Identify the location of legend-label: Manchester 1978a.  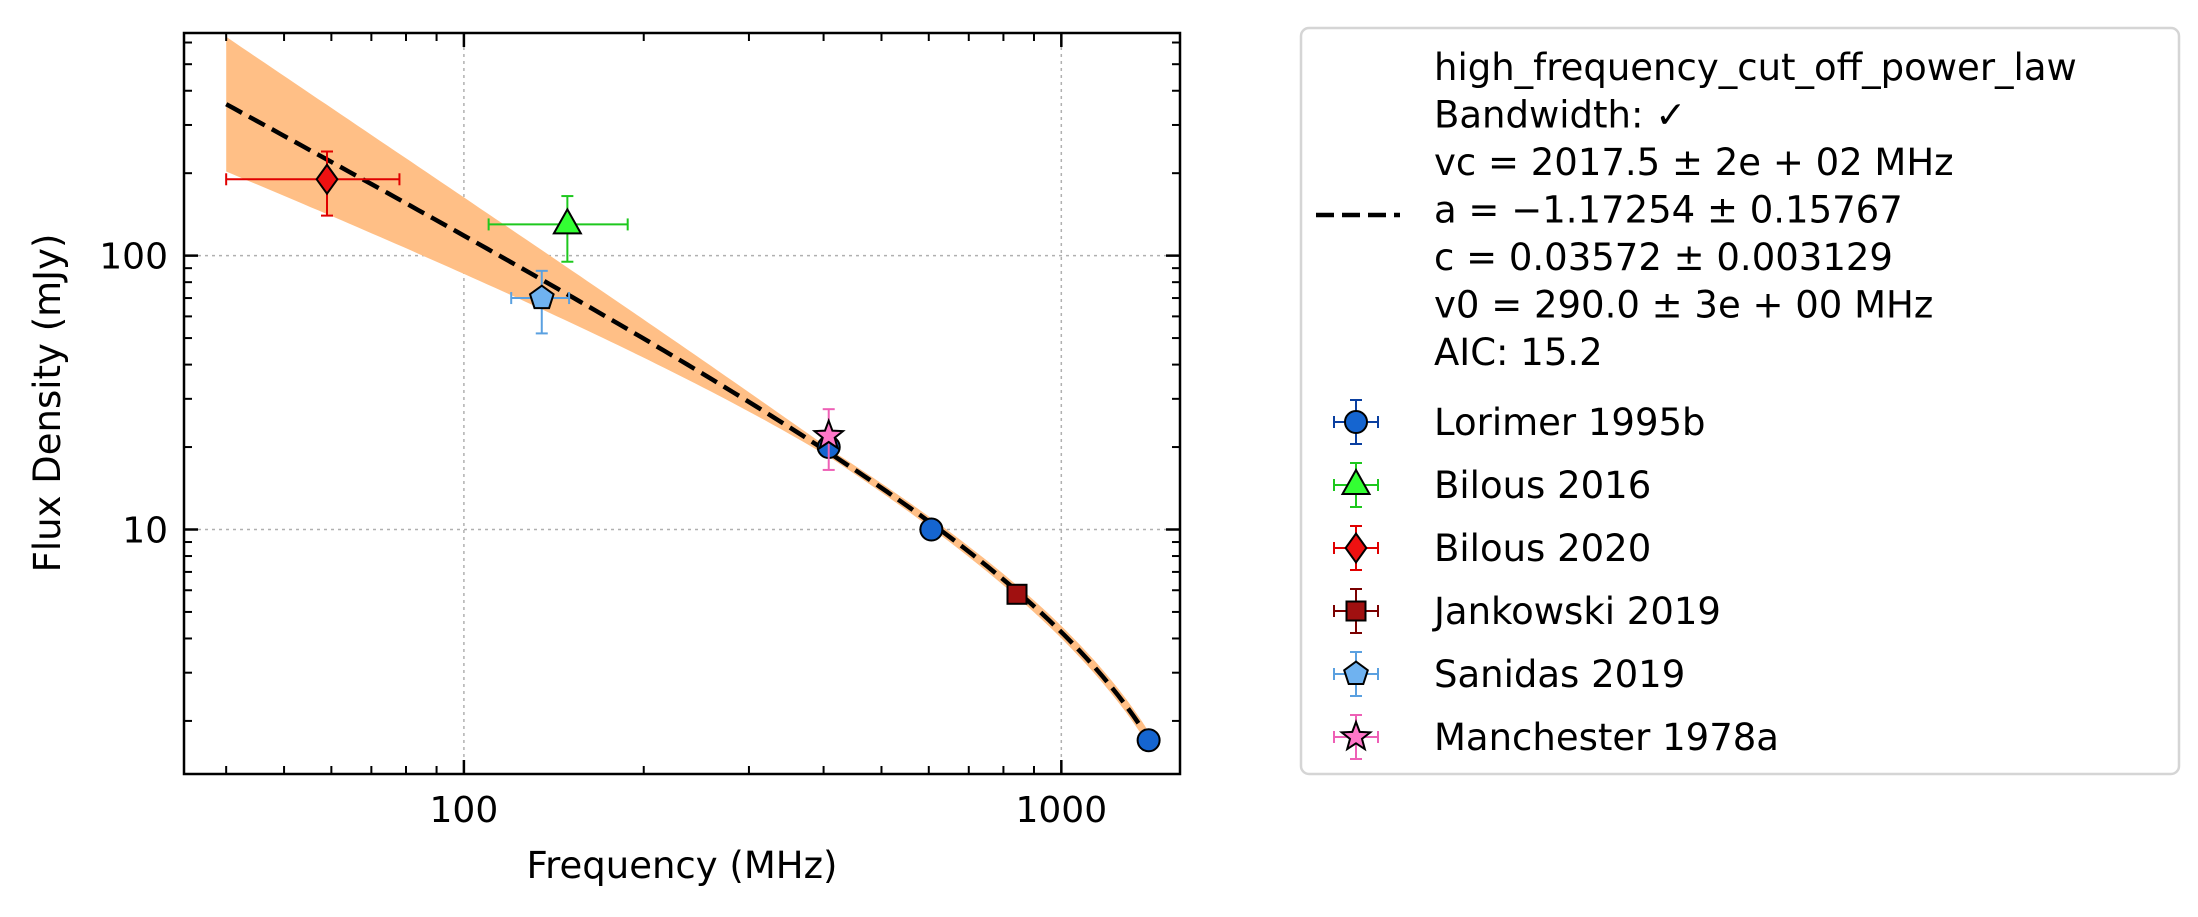
(1606, 737).